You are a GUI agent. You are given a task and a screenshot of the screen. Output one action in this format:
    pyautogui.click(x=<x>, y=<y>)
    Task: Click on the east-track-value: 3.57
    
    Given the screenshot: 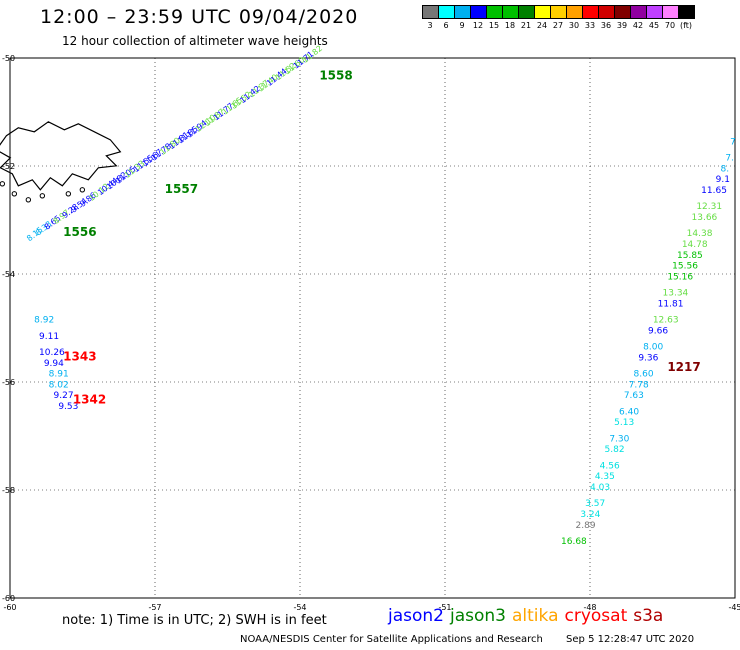 What is the action you would take?
    pyautogui.click(x=595, y=504)
    